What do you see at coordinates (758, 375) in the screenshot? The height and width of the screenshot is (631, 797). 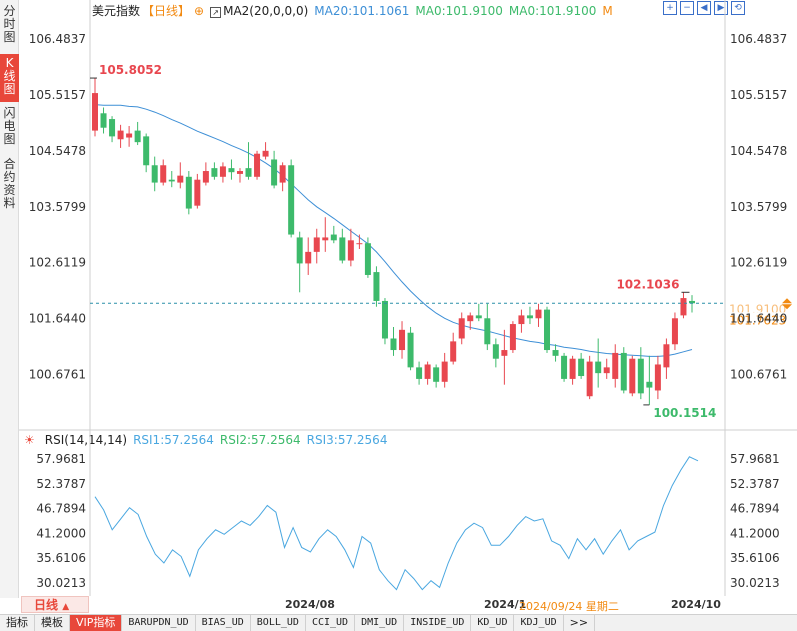 I see `y-tick-right: 100.6761` at bounding box center [758, 375].